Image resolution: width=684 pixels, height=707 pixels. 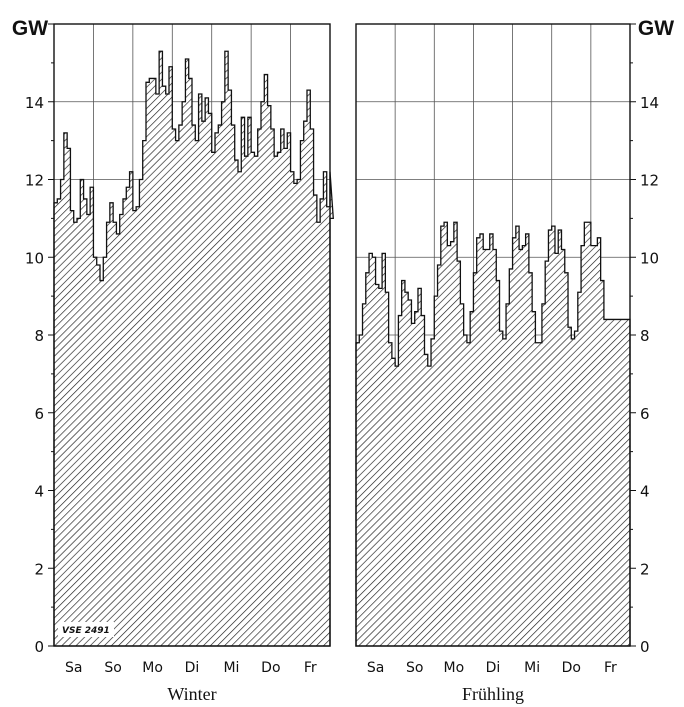 What do you see at coordinates (30, 28) in the screenshot?
I see `winter-unit-label: GW` at bounding box center [30, 28].